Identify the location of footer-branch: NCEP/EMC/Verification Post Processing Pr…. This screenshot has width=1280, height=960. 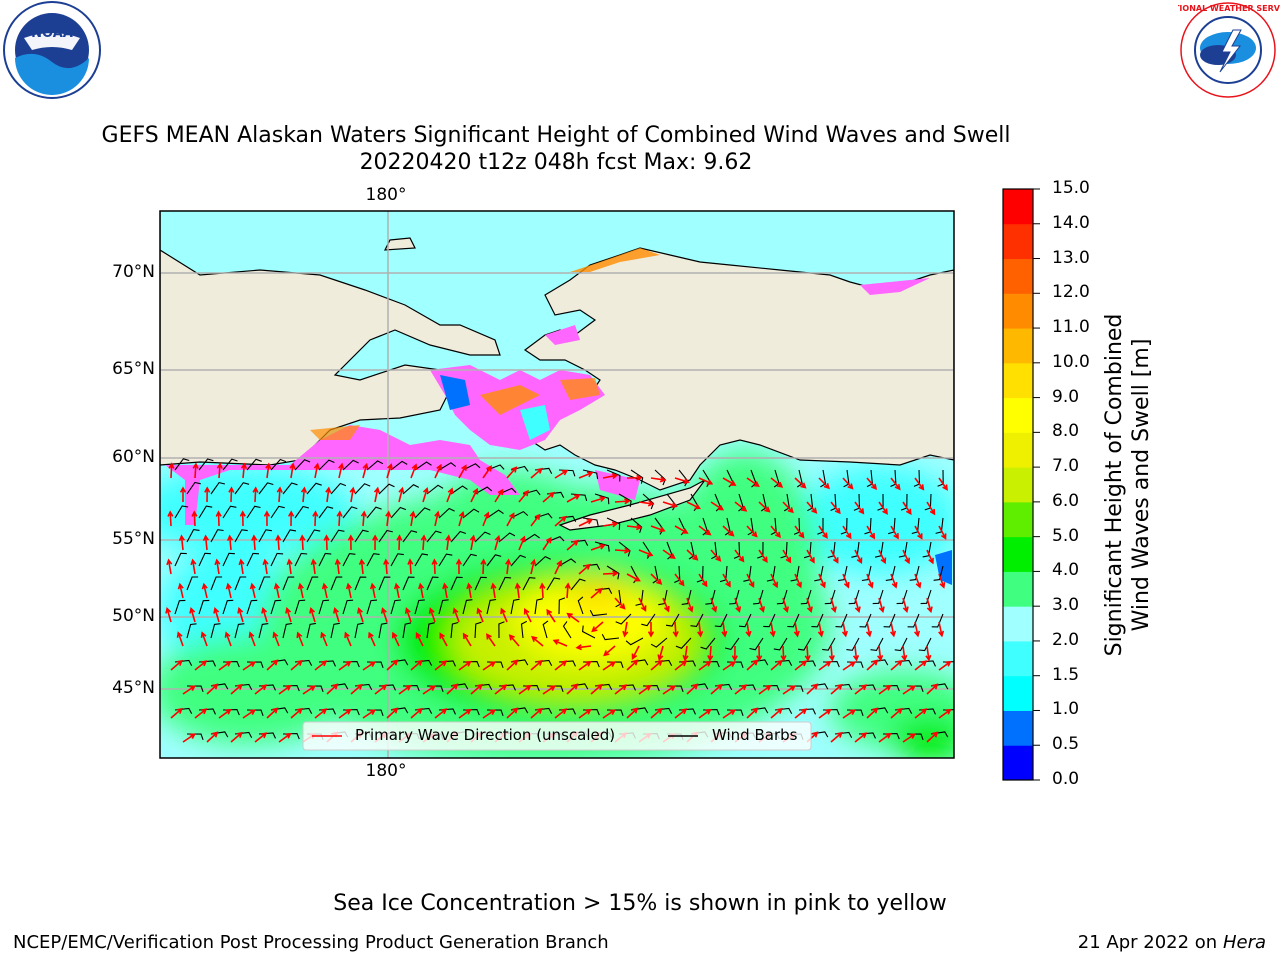
(311, 942).